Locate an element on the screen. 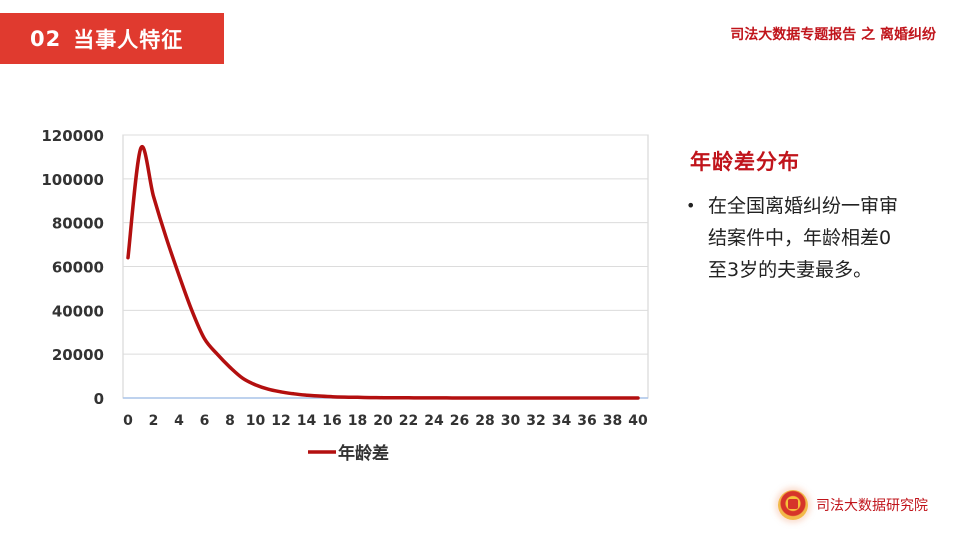  x-tick-label: 36 is located at coordinates (586, 421).